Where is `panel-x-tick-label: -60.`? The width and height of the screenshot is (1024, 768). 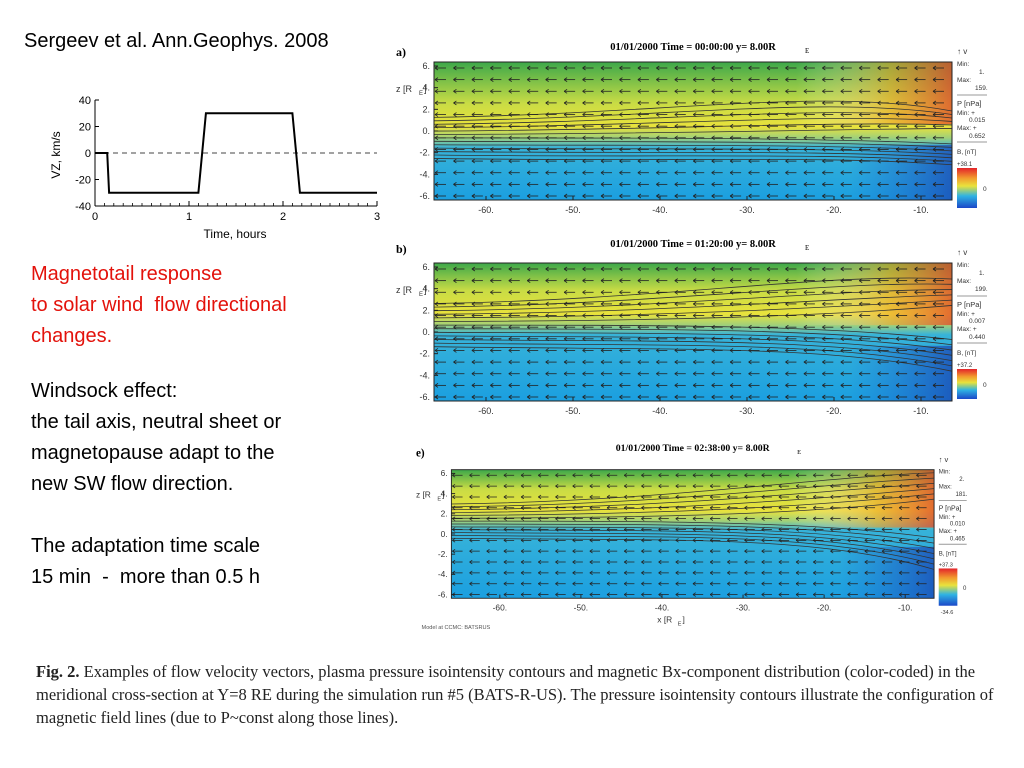
panel-x-tick-label: -60. is located at coordinates (500, 607).